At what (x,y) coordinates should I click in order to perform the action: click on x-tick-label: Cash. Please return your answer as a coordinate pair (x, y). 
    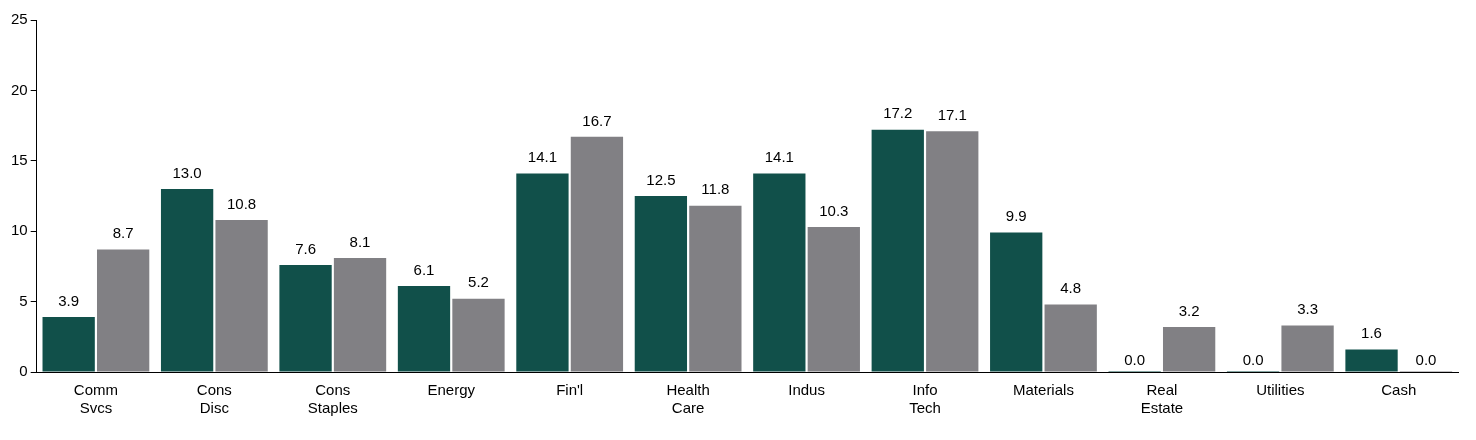
    Looking at the image, I should click on (1399, 390).